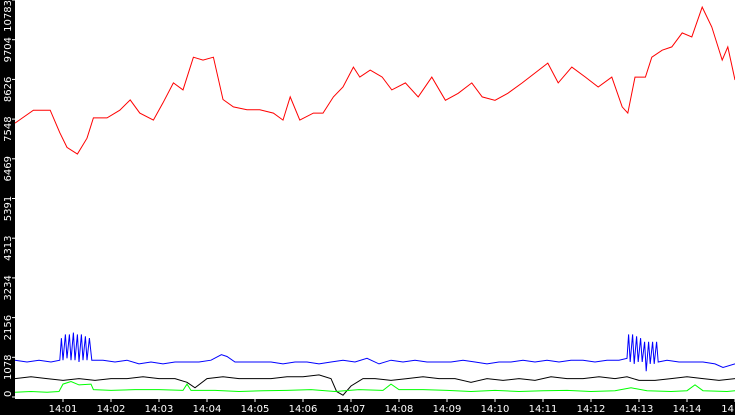 The width and height of the screenshot is (735, 415). What do you see at coordinates (639, 409) in the screenshot?
I see `x-tick-label: 14:13` at bounding box center [639, 409].